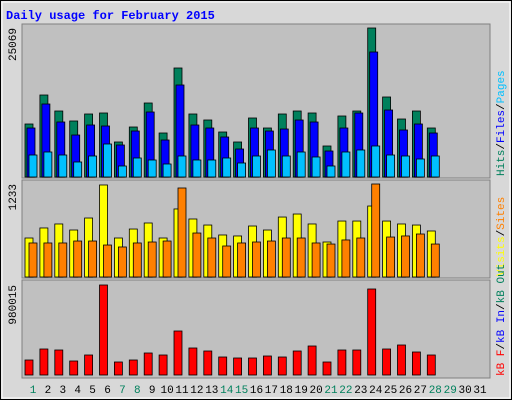 The image size is (512, 400). Describe the element at coordinates (14, 305) in the screenshot. I see `y-tick-label: 980015` at that location.